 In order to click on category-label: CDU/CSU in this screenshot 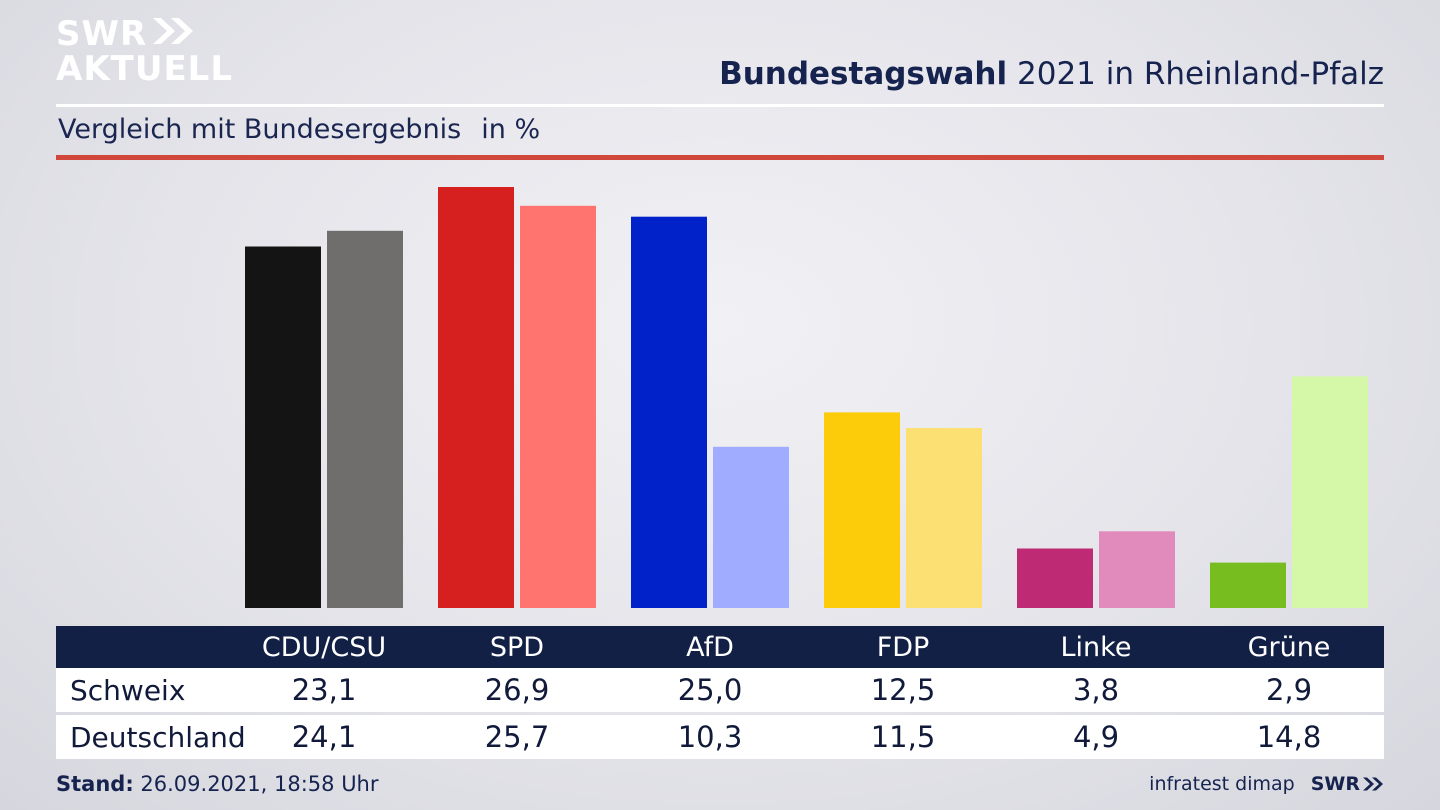, I will do `click(324, 647)`.